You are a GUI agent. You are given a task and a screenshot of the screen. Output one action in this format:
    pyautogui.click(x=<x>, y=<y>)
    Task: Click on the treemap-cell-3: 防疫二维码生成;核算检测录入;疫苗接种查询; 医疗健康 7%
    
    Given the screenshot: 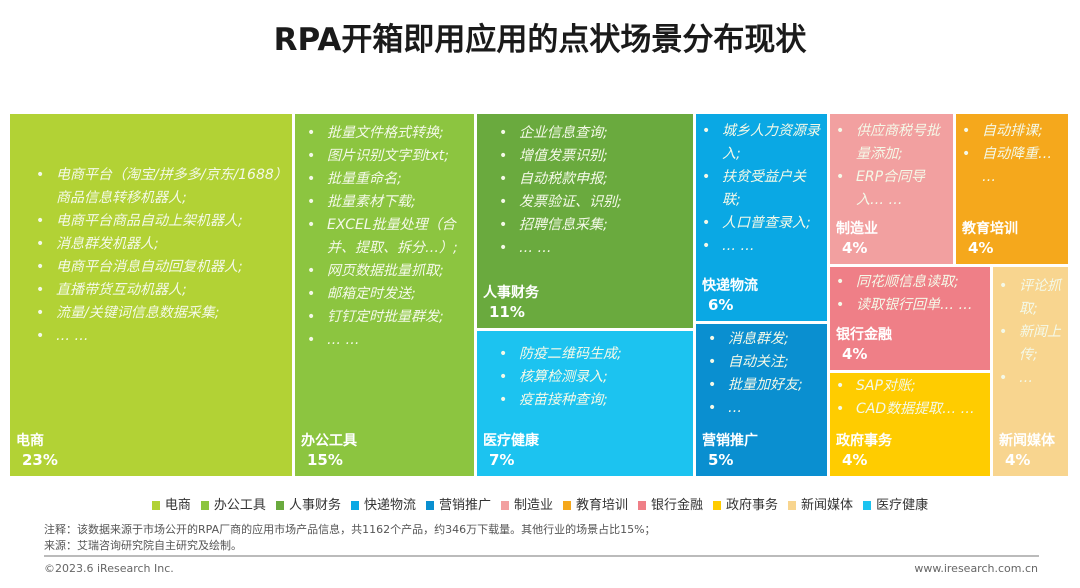 What is the action you would take?
    pyautogui.click(x=585, y=403)
    